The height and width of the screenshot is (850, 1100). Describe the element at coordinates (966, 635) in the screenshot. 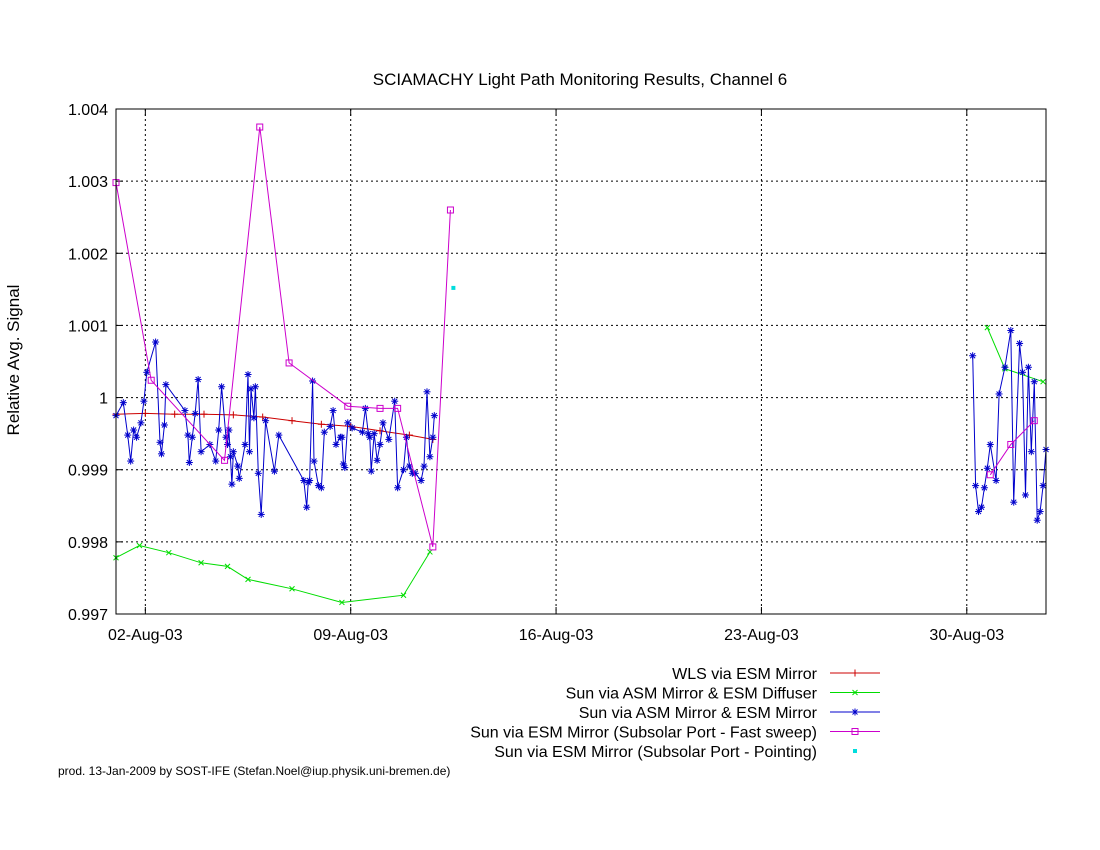

I see `x-tick-label: 30-Aug-03` at that location.